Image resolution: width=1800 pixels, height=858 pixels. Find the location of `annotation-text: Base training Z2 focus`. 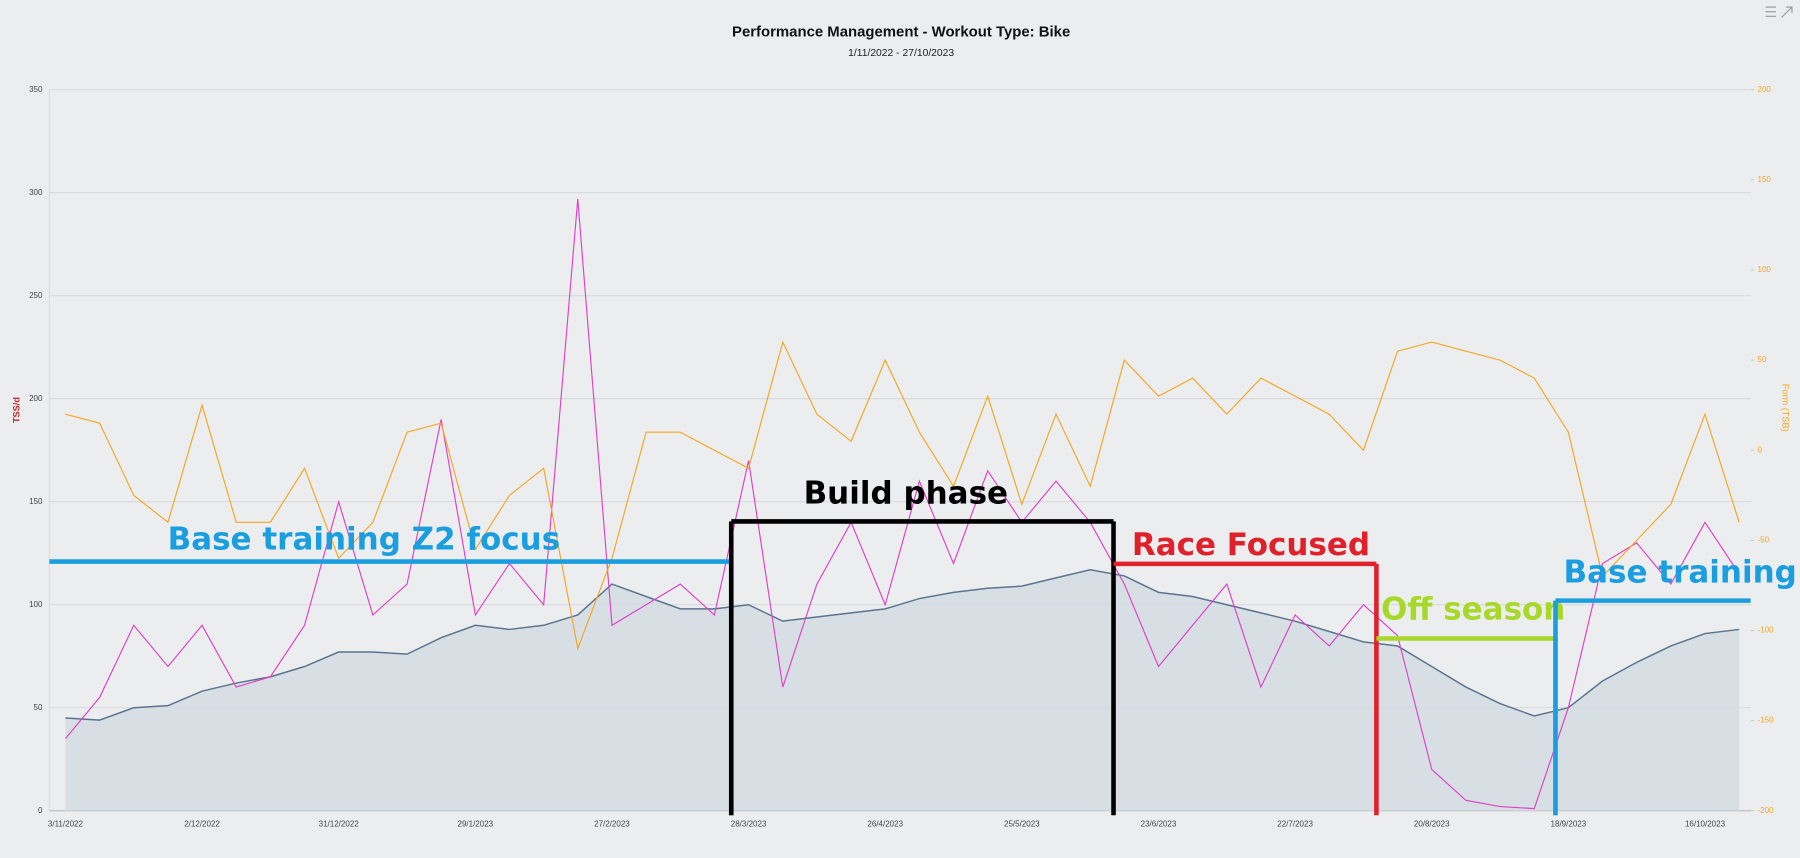

annotation-text: Base training Z2 focus is located at coordinates (364, 539).